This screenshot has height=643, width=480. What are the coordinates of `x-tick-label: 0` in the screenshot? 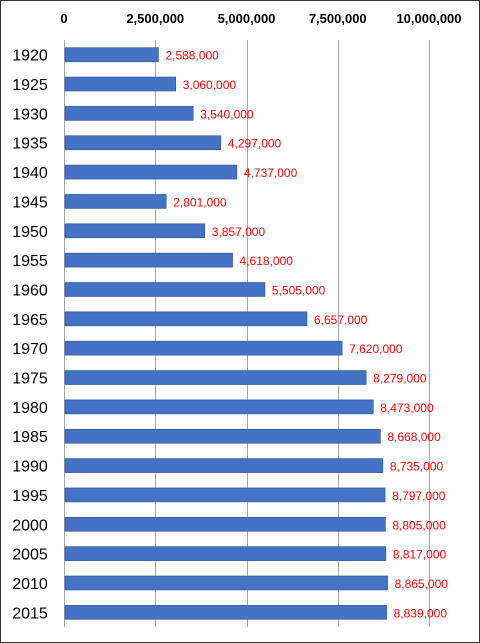 It's located at (63, 18).